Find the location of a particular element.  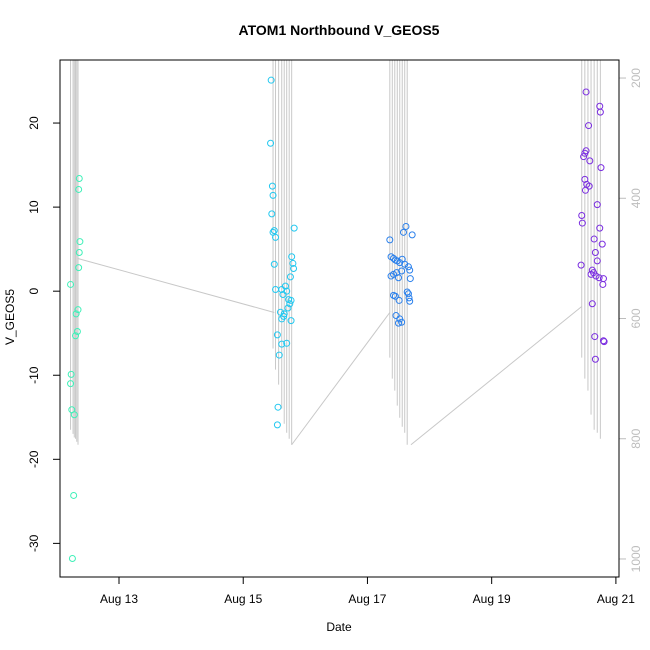

y2-tick-label: 1000 is located at coordinates (636, 558).